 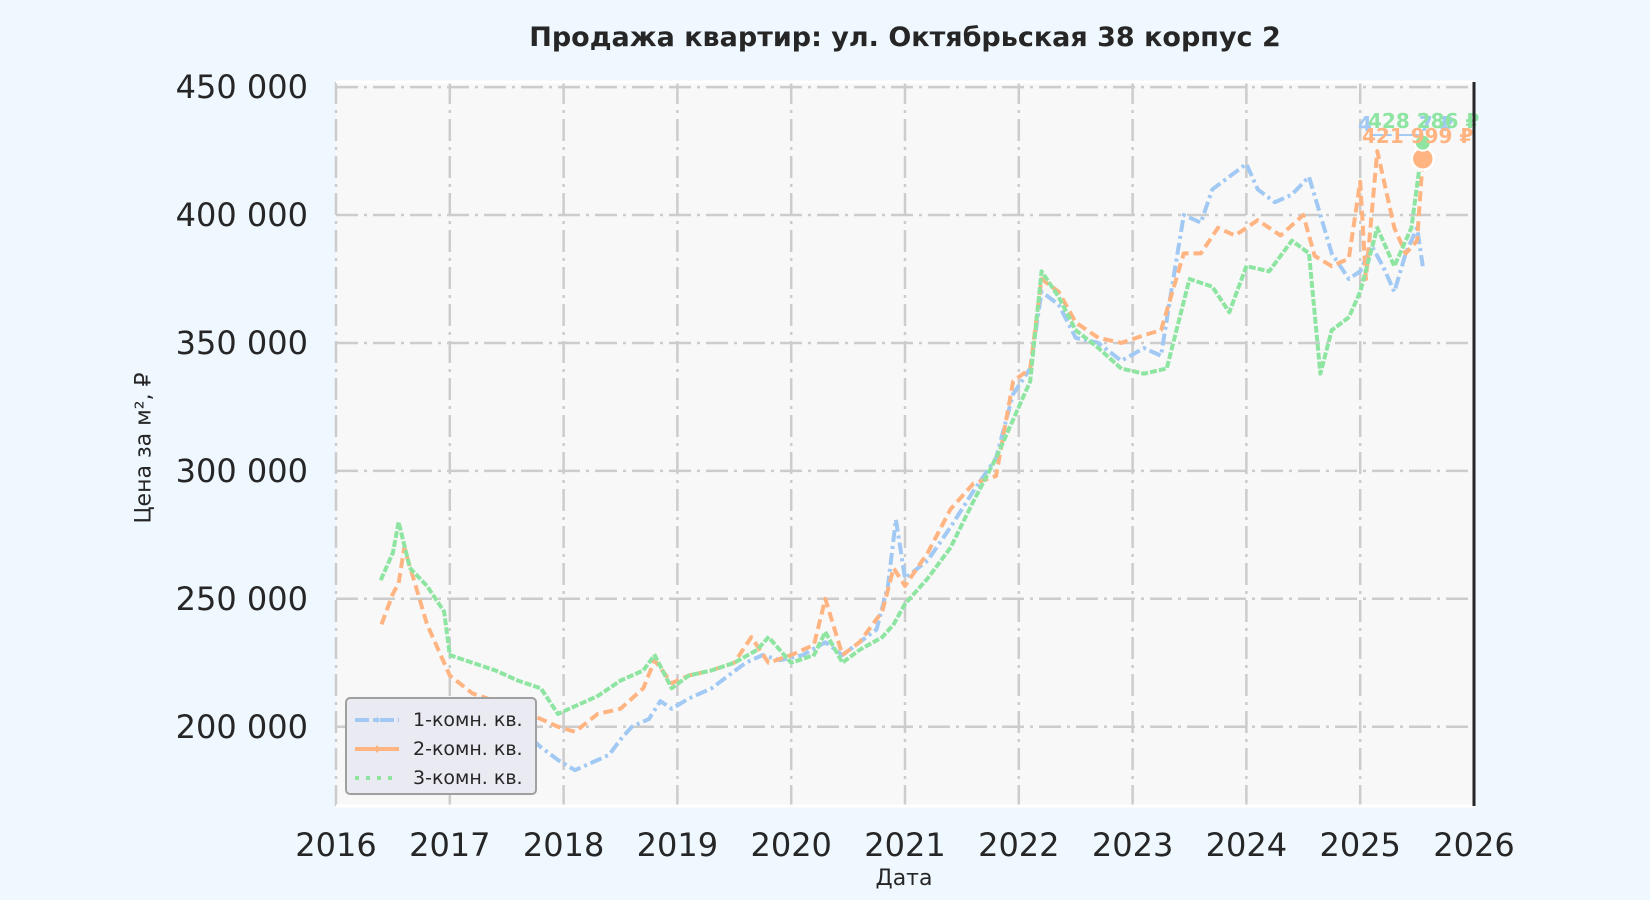 I want to click on x-tick-label: 2019, so click(x=677, y=845).